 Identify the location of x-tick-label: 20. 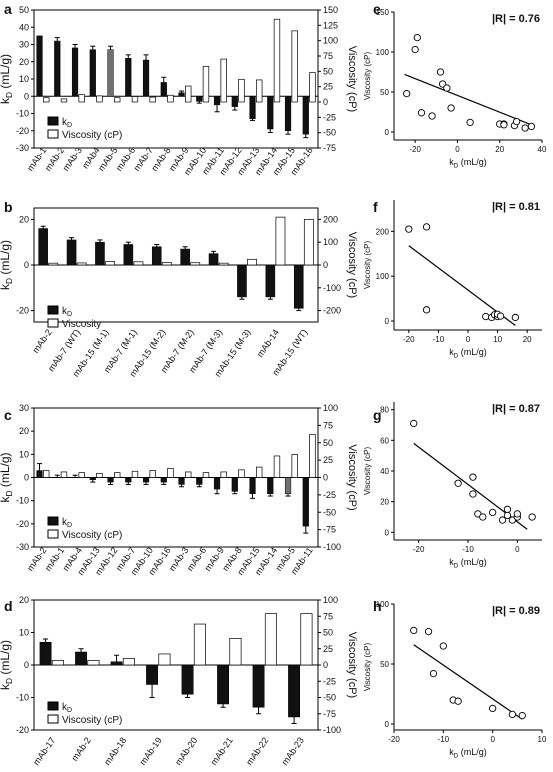
(527, 339).